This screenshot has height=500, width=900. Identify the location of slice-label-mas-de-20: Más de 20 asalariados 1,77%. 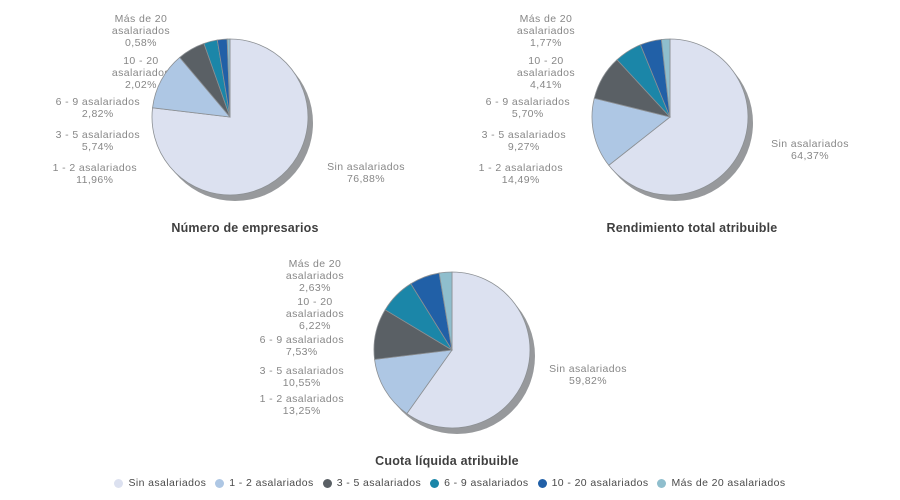
(545, 31).